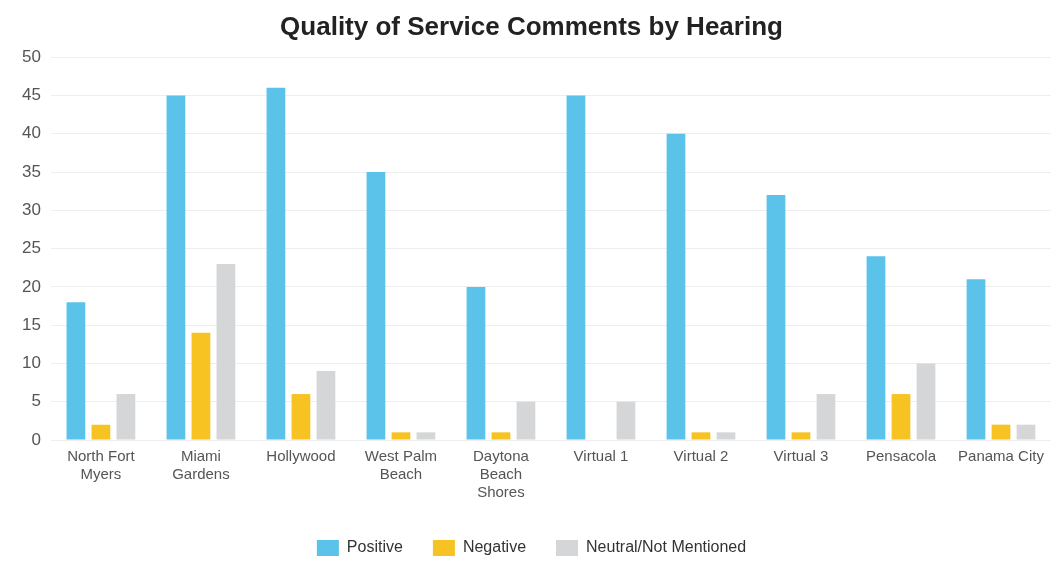 The height and width of the screenshot is (578, 1063). Describe the element at coordinates (101, 465) in the screenshot. I see `x-tick-label: North Fort Myers` at that location.